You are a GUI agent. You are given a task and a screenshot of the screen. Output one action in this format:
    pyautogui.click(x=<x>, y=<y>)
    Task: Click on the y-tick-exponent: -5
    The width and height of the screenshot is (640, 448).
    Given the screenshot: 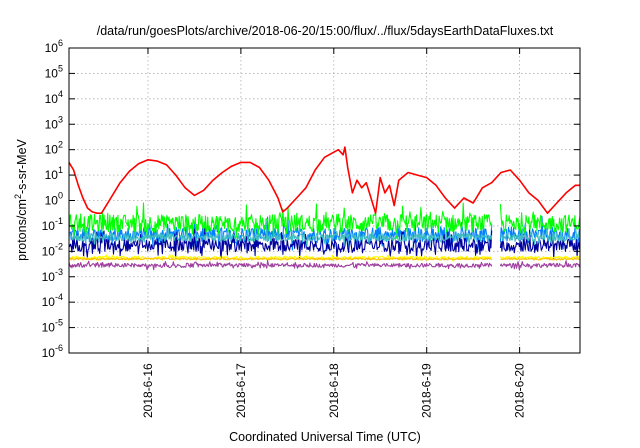 What is the action you would take?
    pyautogui.click(x=59, y=323)
    